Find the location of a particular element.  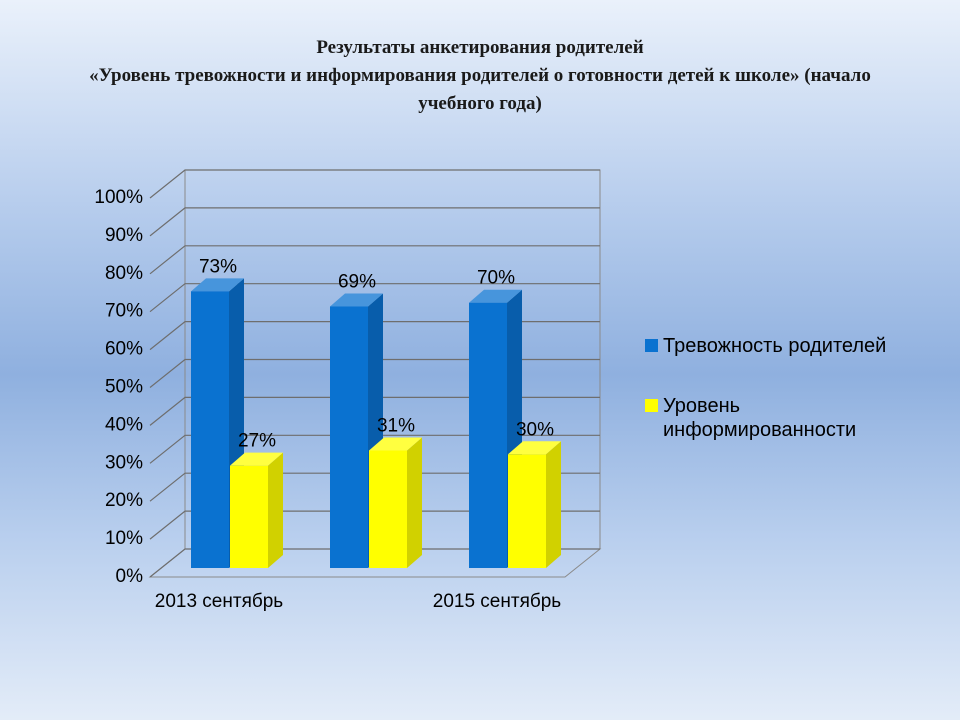

value-label: 31% is located at coordinates (396, 426).